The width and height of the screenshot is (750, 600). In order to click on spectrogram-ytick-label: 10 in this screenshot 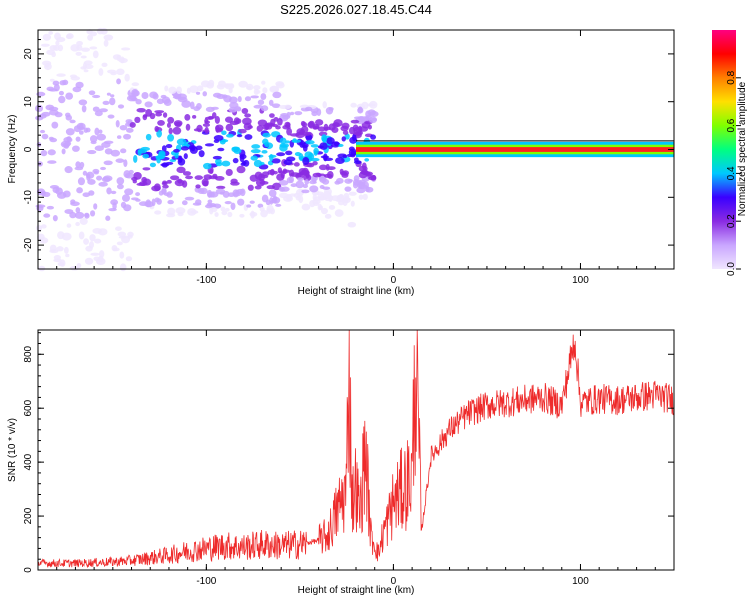, I will do `click(28, 102)`.